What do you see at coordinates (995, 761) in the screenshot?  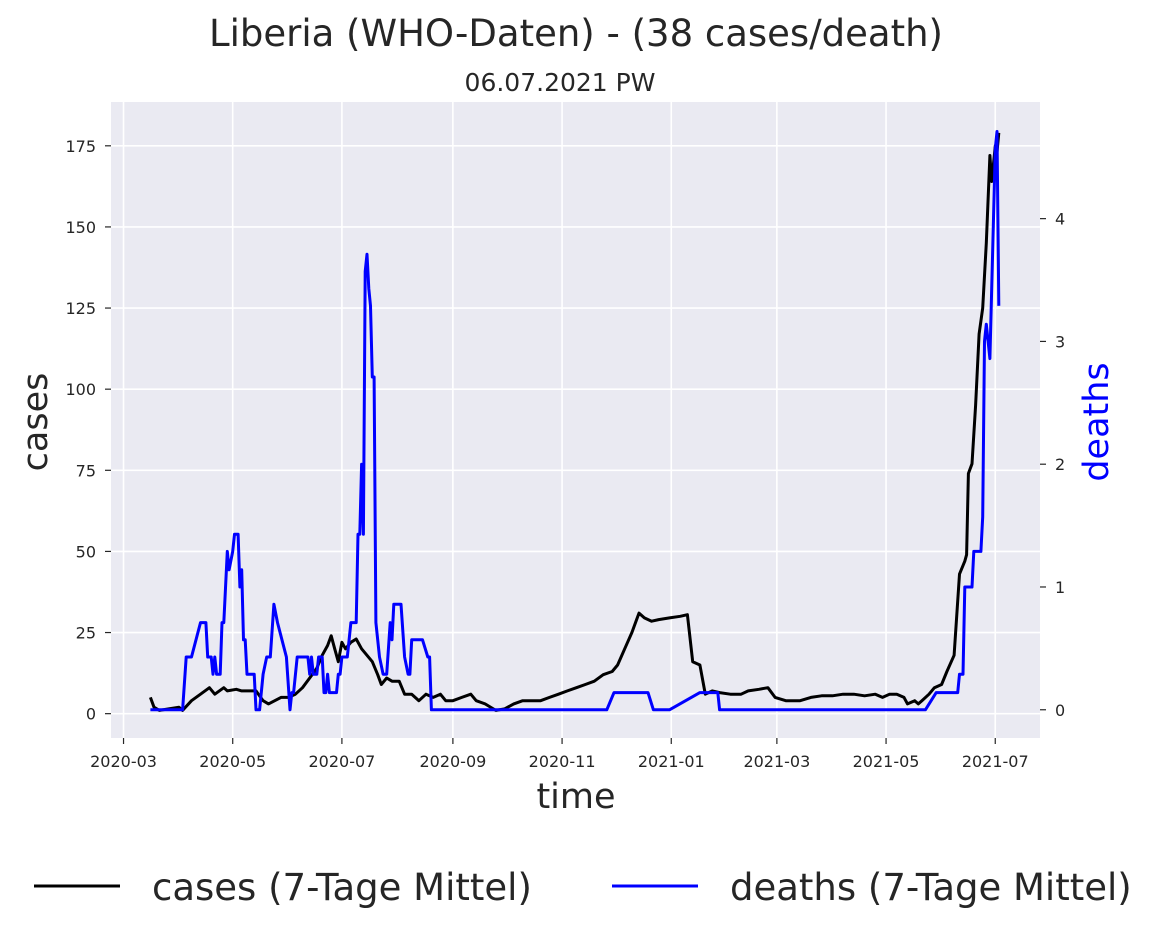 I see `x-tick-label: 2021-07` at bounding box center [995, 761].